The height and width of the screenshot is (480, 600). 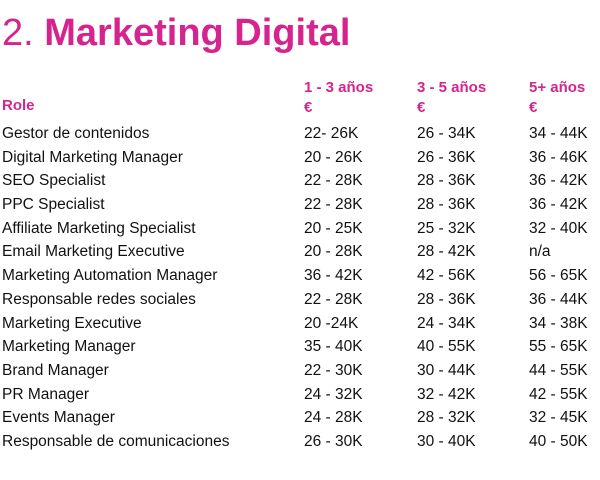 What do you see at coordinates (451, 98) in the screenshot?
I see `header-3-5-years: 3 - 5 años €` at bounding box center [451, 98].